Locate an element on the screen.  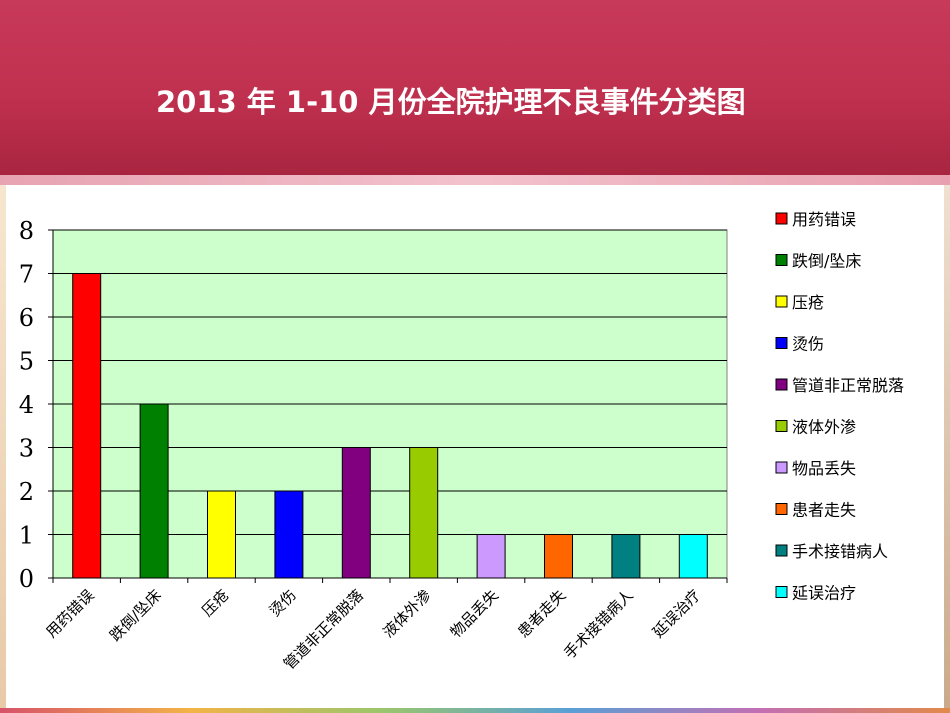
legend-label-9: 手术接错病人 is located at coordinates (840, 551).